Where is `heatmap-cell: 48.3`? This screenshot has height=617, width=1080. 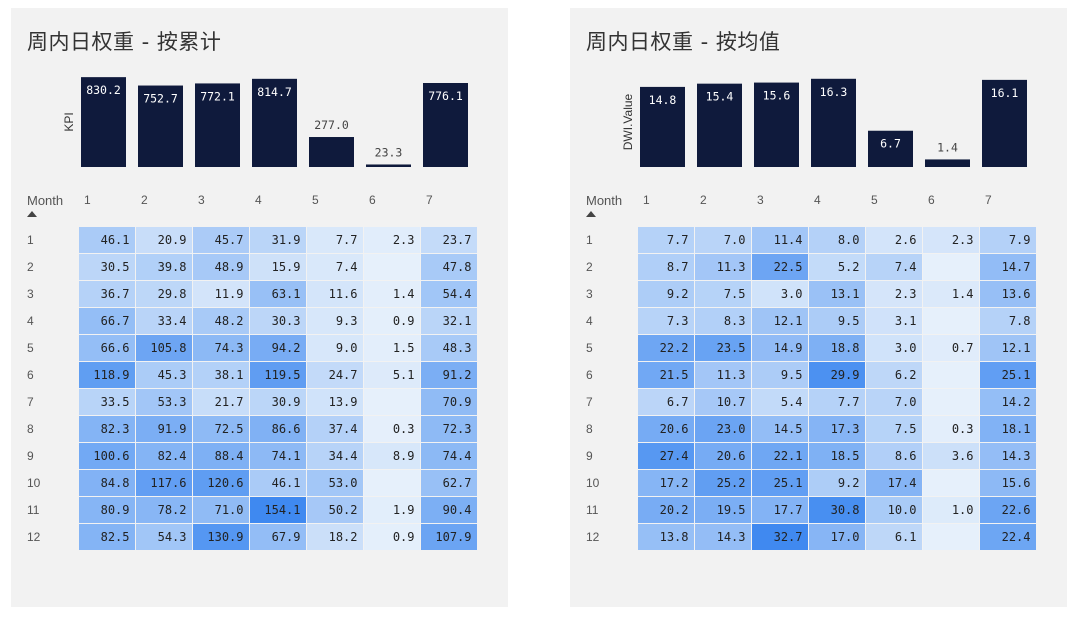 heatmap-cell: 48.3 is located at coordinates (448, 347).